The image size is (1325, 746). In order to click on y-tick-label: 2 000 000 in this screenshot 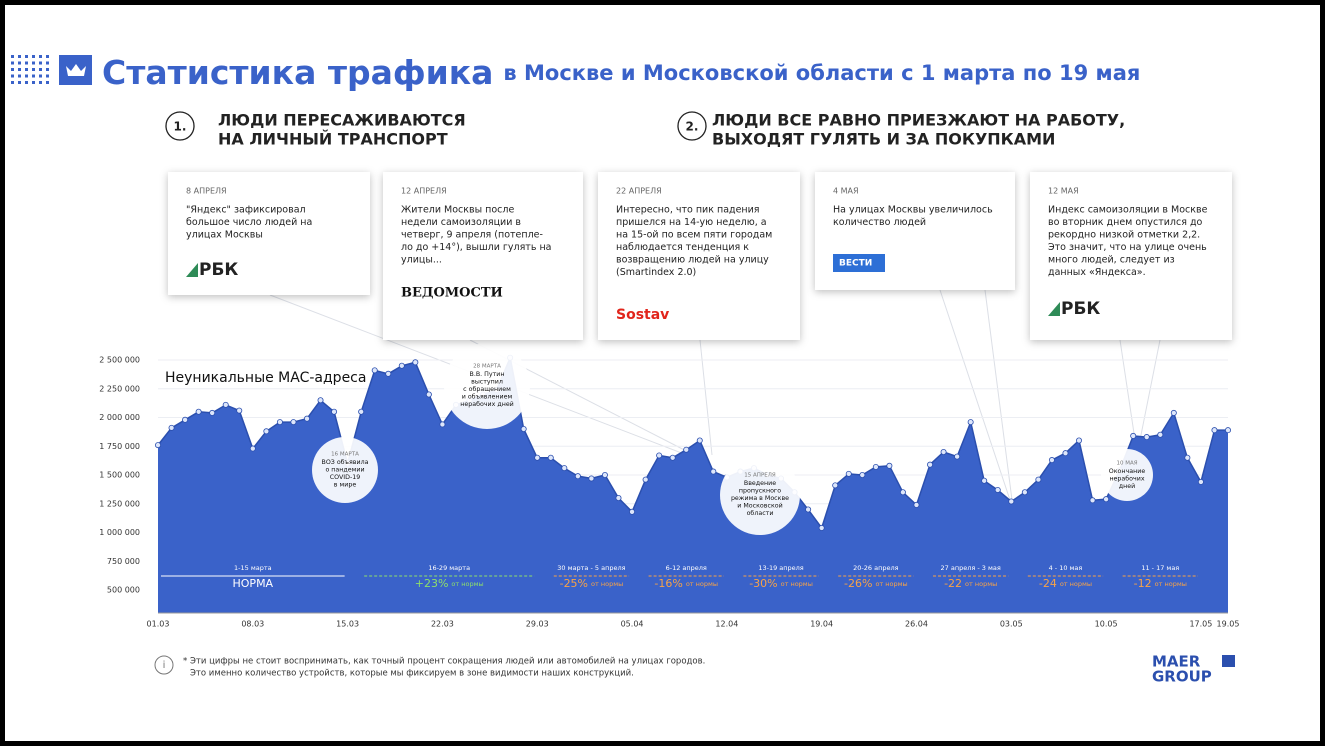, I will do `click(119, 417)`.